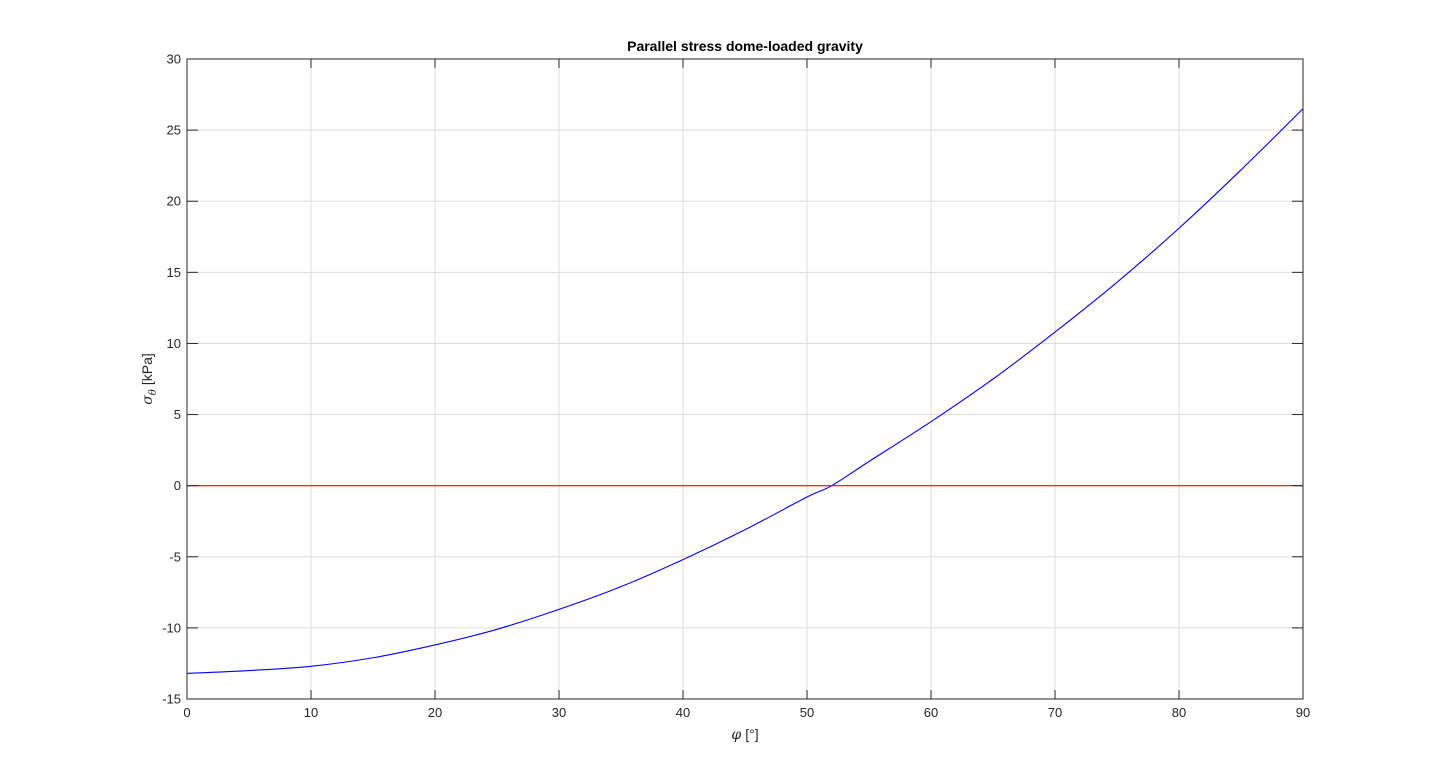  What do you see at coordinates (147, 369) in the screenshot?
I see `y-axis-unit: [kPa]` at bounding box center [147, 369].